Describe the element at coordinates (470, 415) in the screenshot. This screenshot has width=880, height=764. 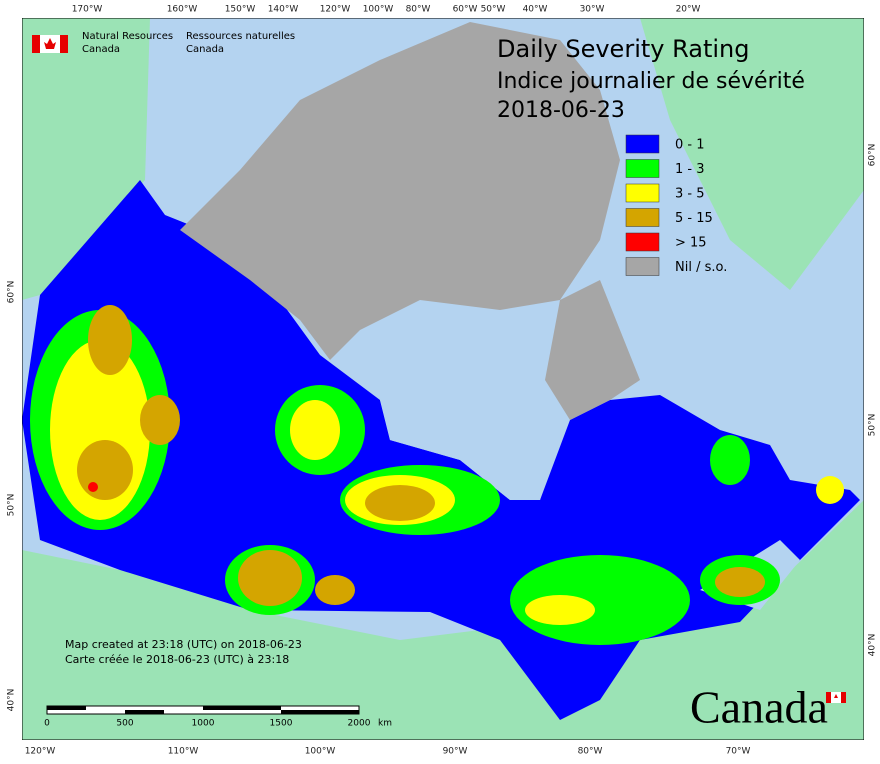
I see `hudson-bay` at that location.